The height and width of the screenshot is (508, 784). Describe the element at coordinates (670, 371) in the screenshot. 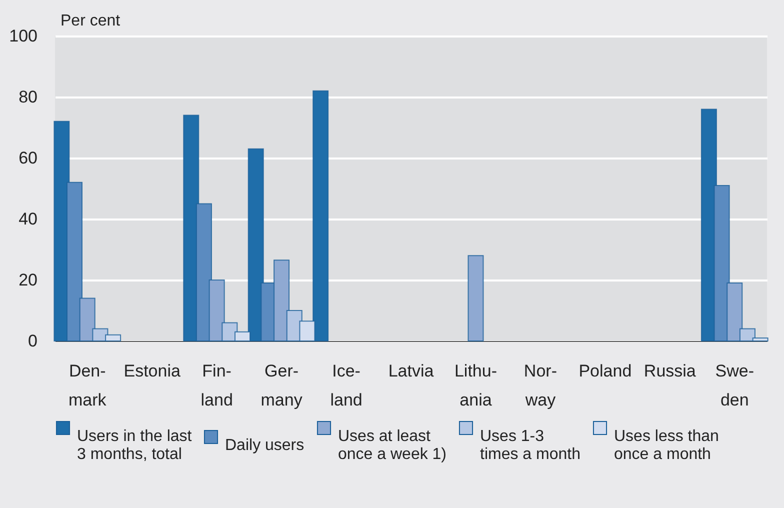

I see `x-tick-label: Russia` at that location.